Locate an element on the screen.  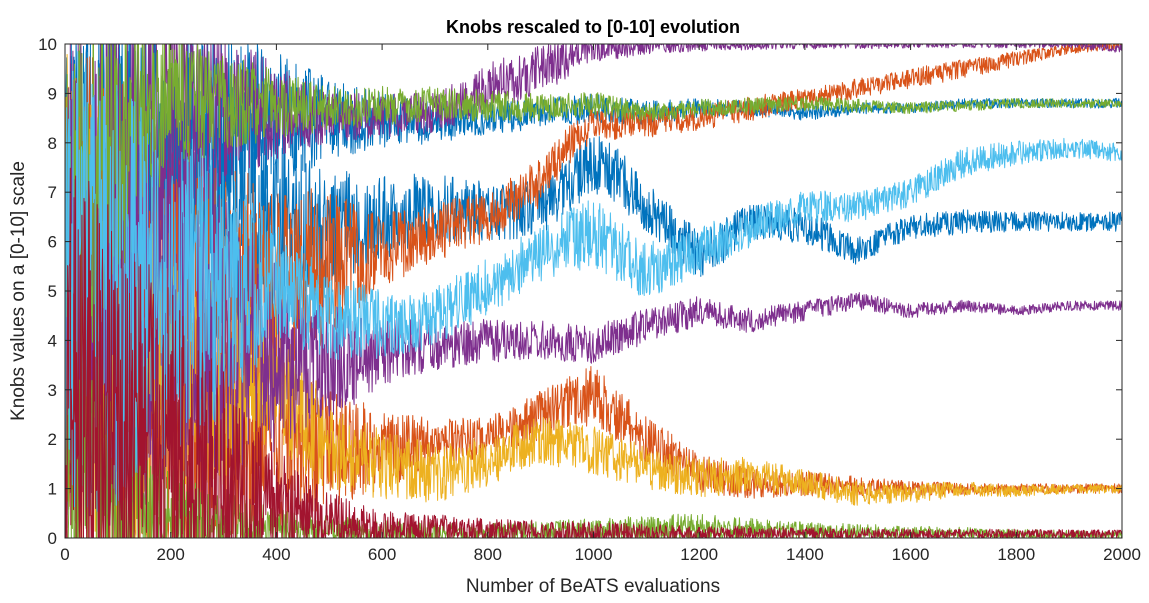
x-tick-label: 600 is located at coordinates (382, 554).